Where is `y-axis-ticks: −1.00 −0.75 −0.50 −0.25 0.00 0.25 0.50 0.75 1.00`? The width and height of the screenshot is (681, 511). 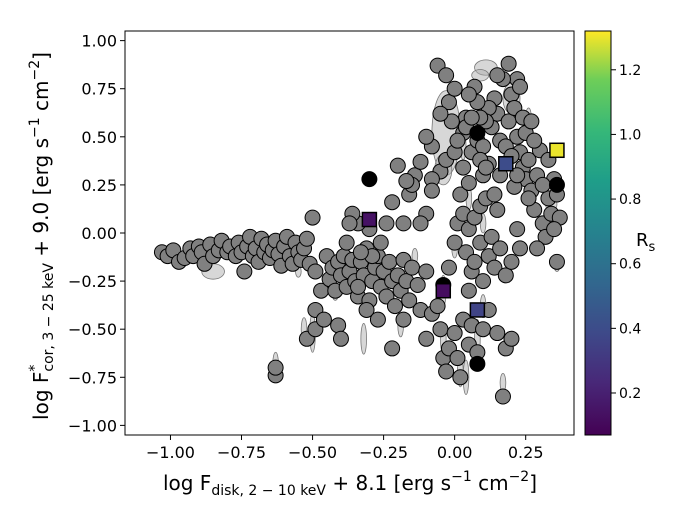 y-axis-ticks: −1.00 −0.75 −0.50 −0.25 0.00 0.25 0.50 0.75 1.00 is located at coordinates (96, 233).